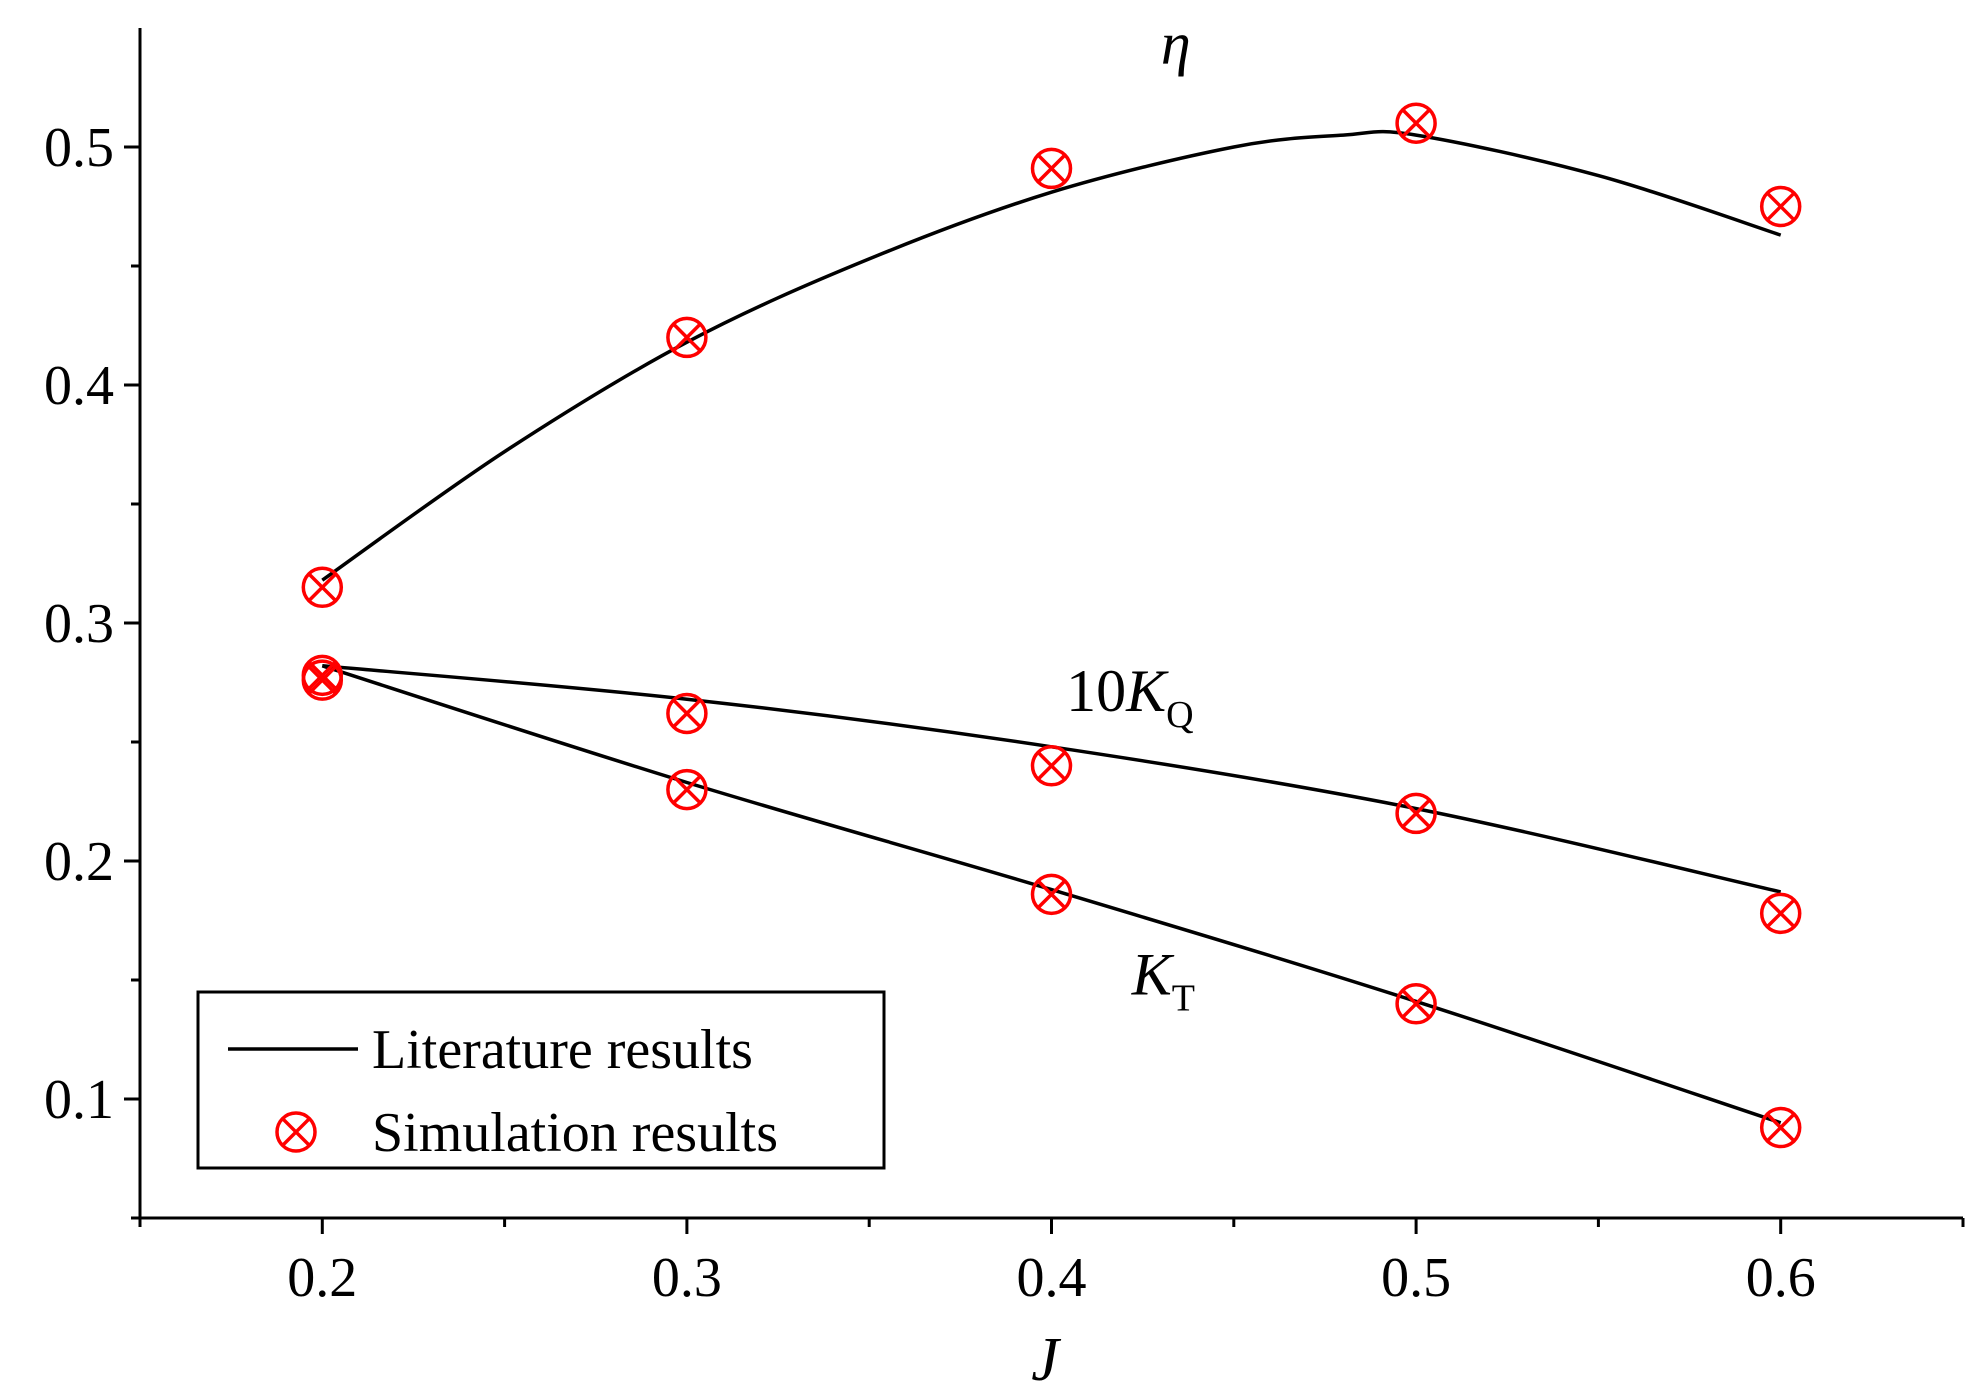 The height and width of the screenshot is (1392, 1973). Describe the element at coordinates (79, 386) in the screenshot. I see `y-tick-label: 0.4` at that location.